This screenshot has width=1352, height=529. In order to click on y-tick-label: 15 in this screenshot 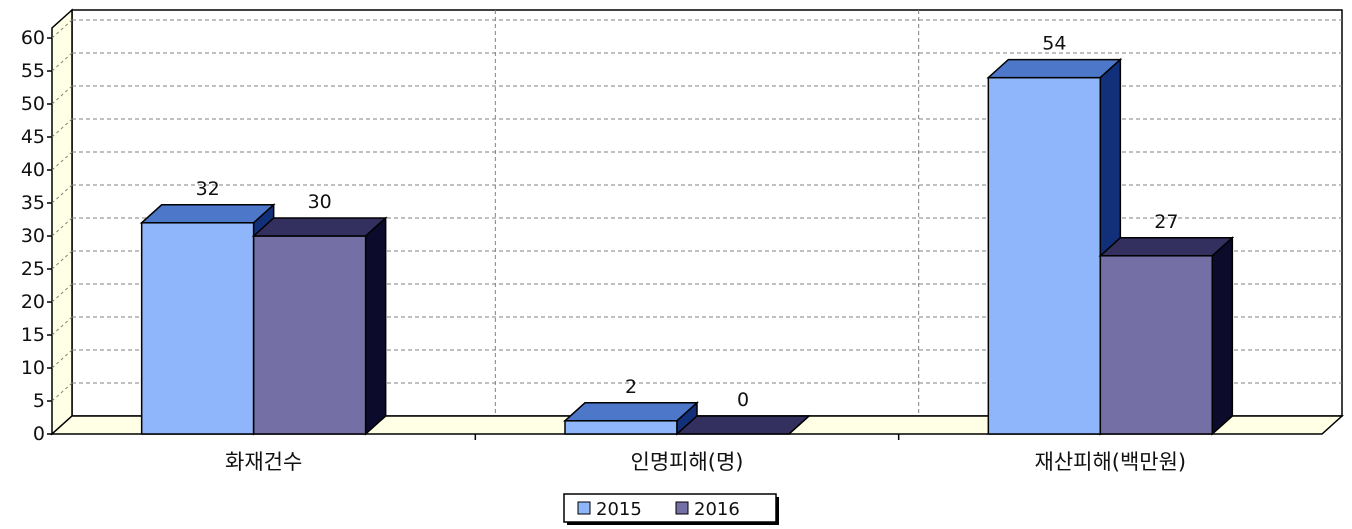, I will do `click(33, 335)`.